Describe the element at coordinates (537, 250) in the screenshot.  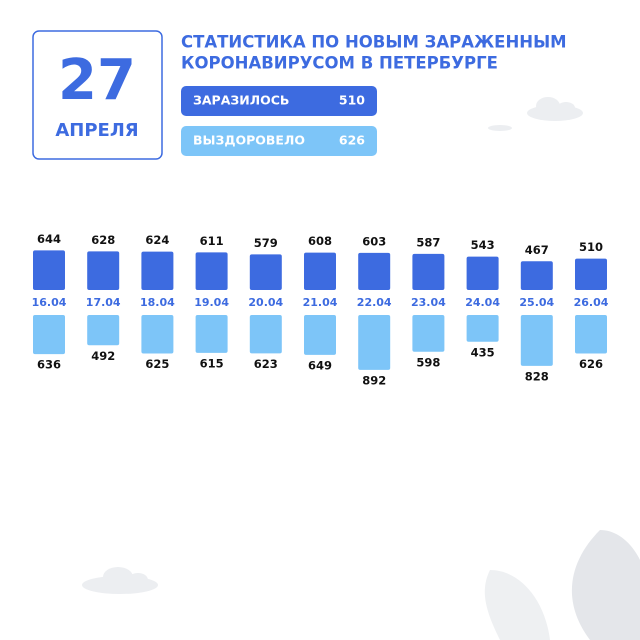
I see `value-label: 467` at that location.